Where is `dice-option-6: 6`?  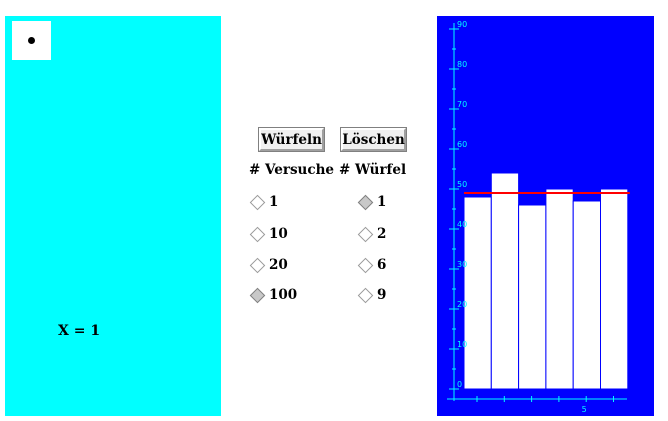
dice-option-6: 6 is located at coordinates (370, 265).